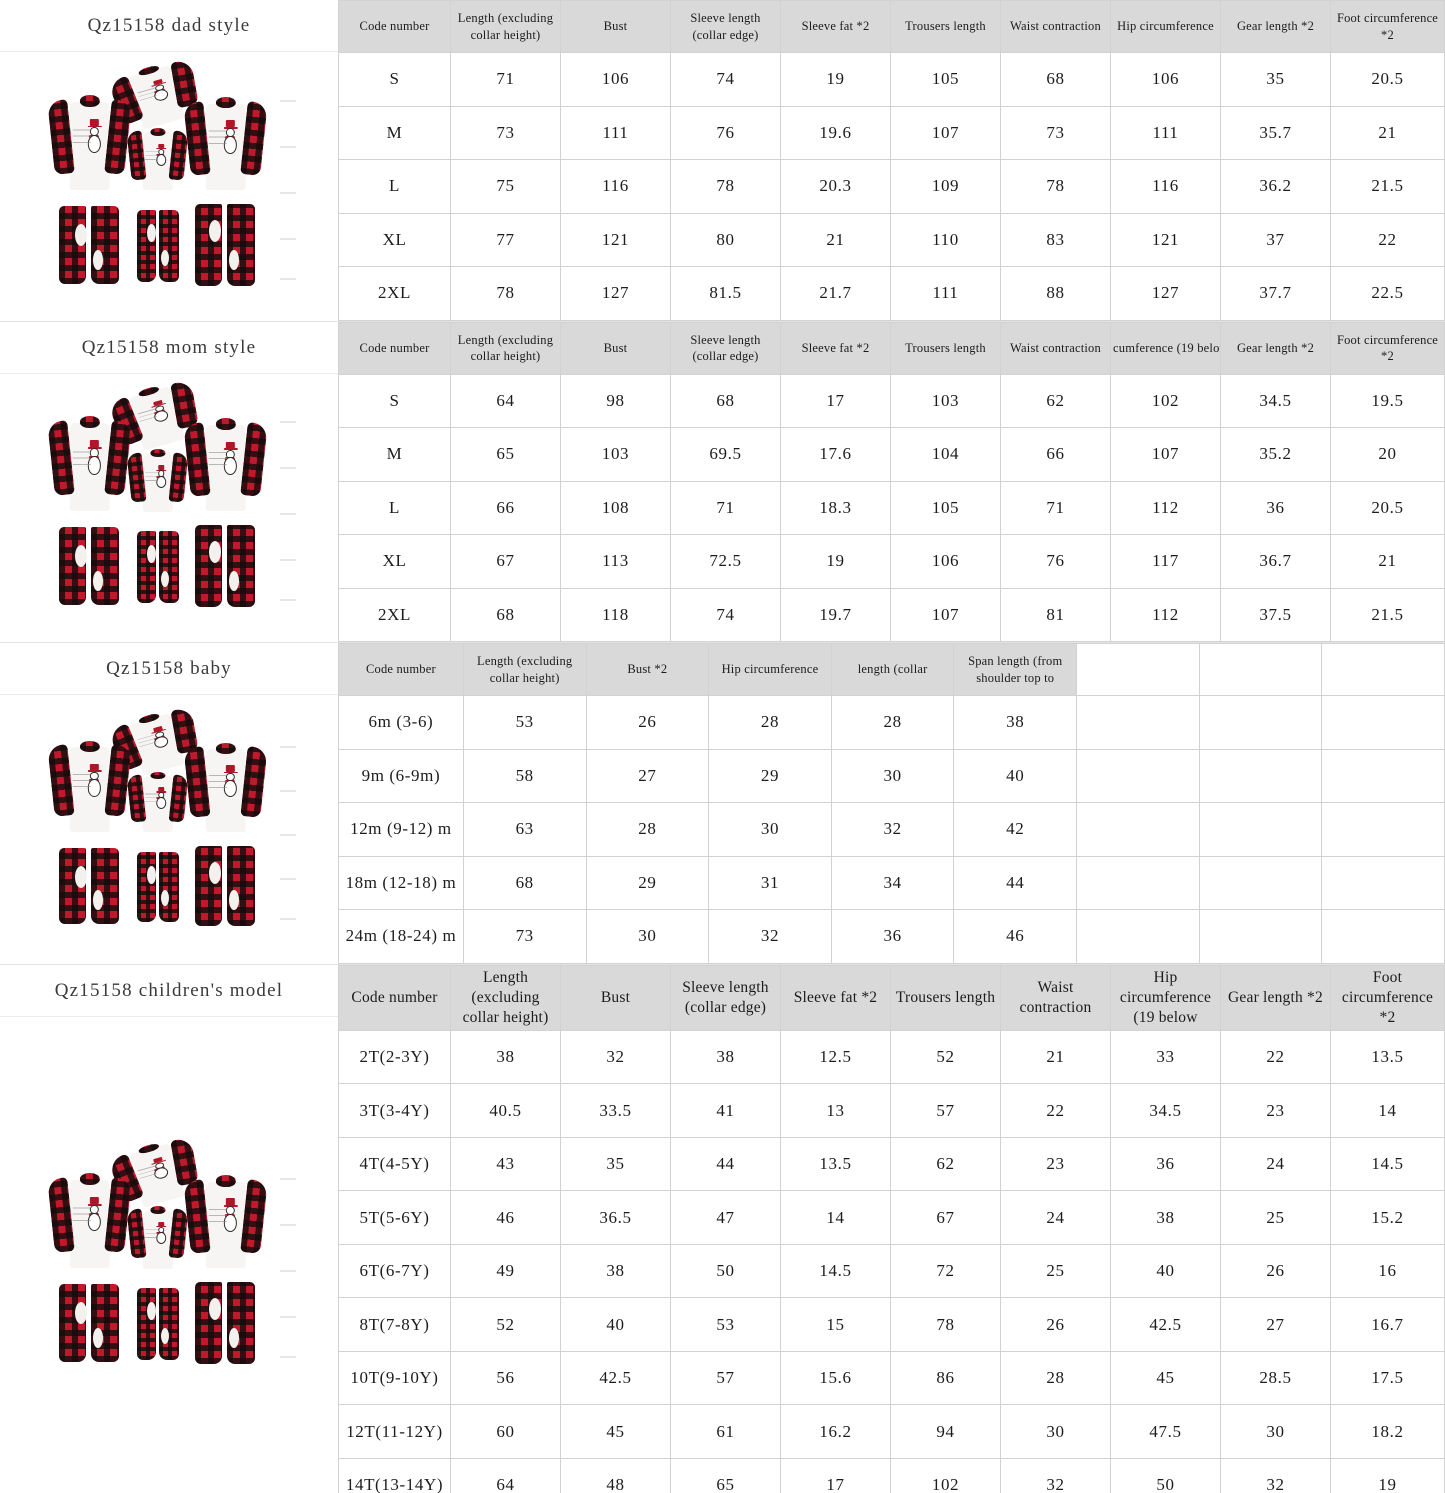 The image size is (1445, 1493). What do you see at coordinates (835, 1164) in the screenshot?
I see `cell-sleeve-fat: 13.5` at bounding box center [835, 1164].